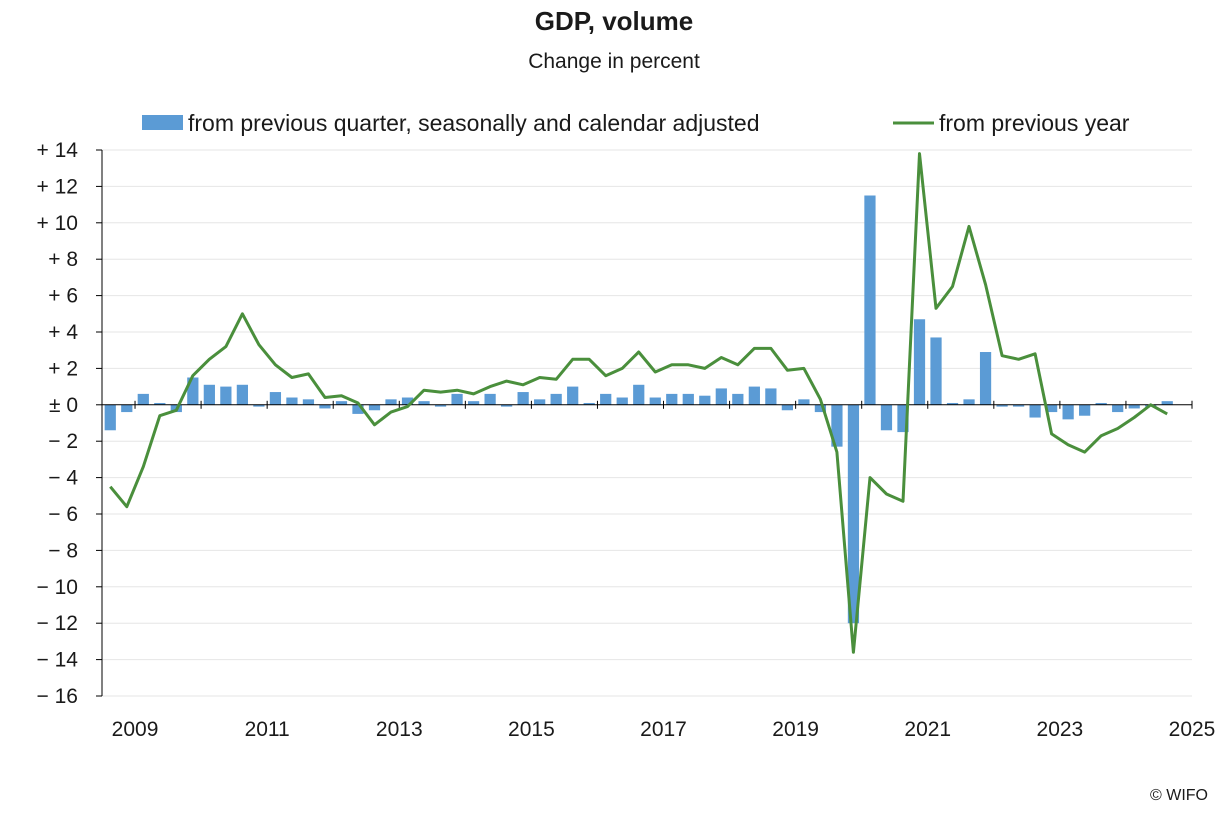 The image size is (1228, 815). Describe the element at coordinates (63, 441) in the screenshot. I see `y-tick-label: − 2` at that location.